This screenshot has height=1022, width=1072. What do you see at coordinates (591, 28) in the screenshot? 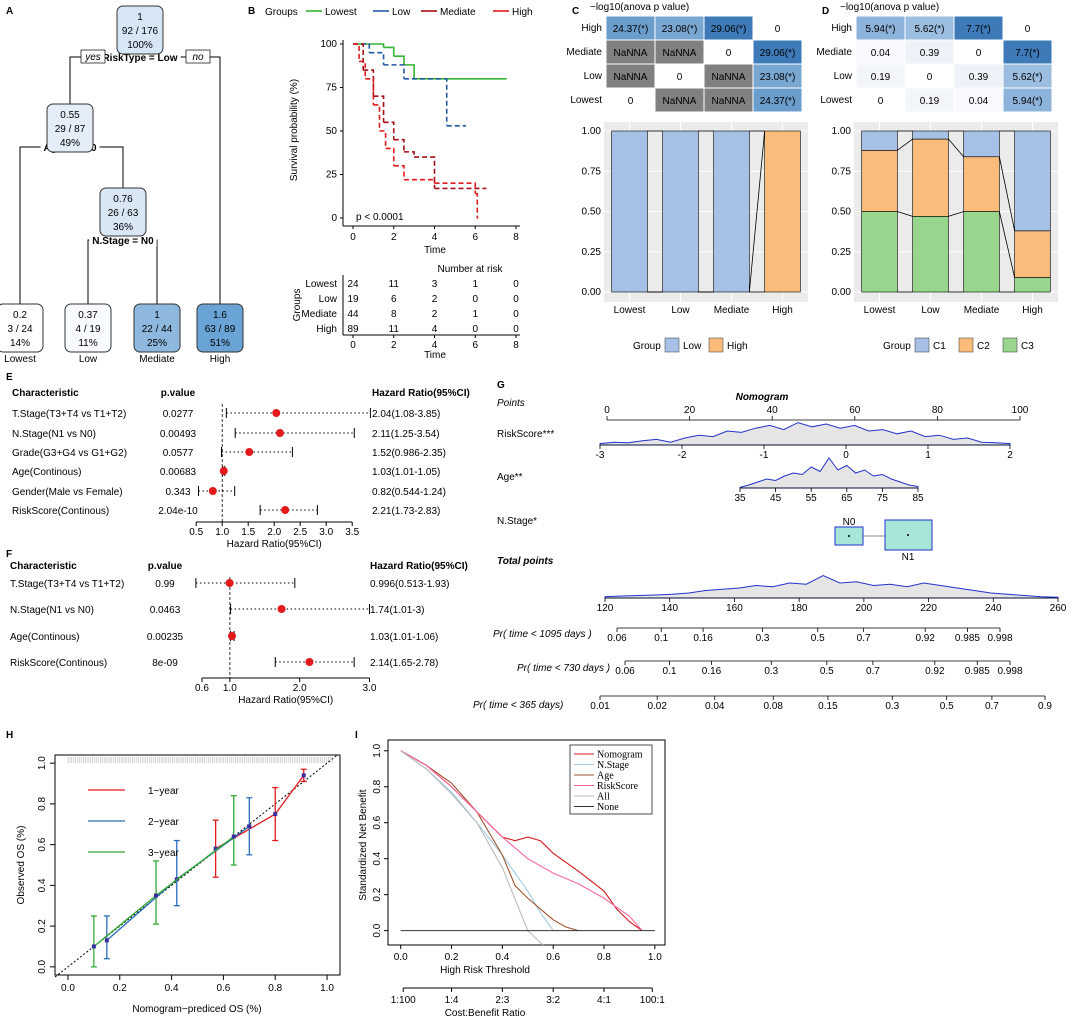
I see `row-label: High` at bounding box center [591, 28].